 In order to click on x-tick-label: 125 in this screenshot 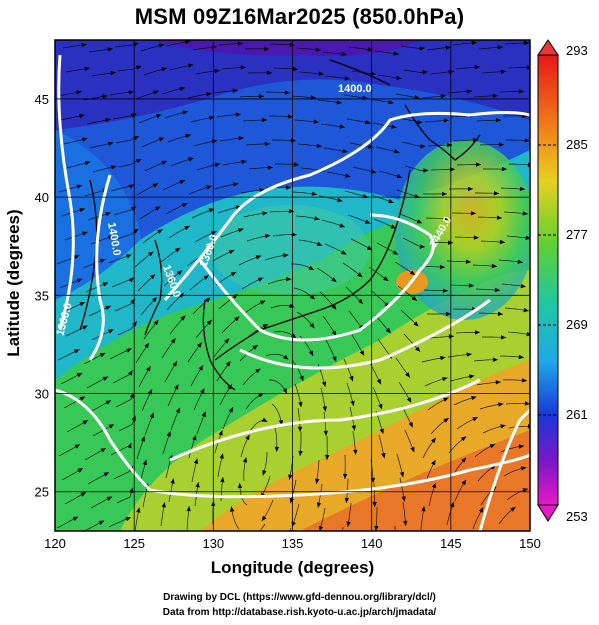, I will do `click(134, 543)`.